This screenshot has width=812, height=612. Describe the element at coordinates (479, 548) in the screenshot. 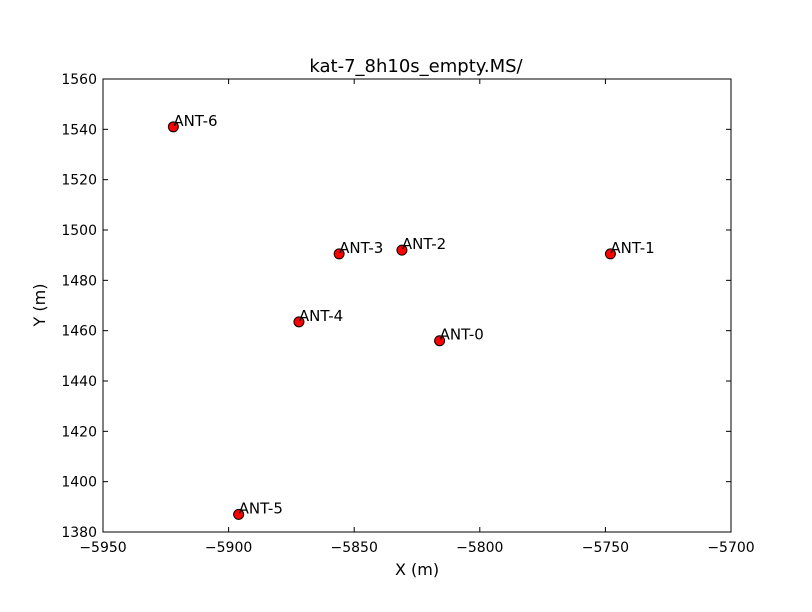

I see `x-tick-label: −5800` at that location.